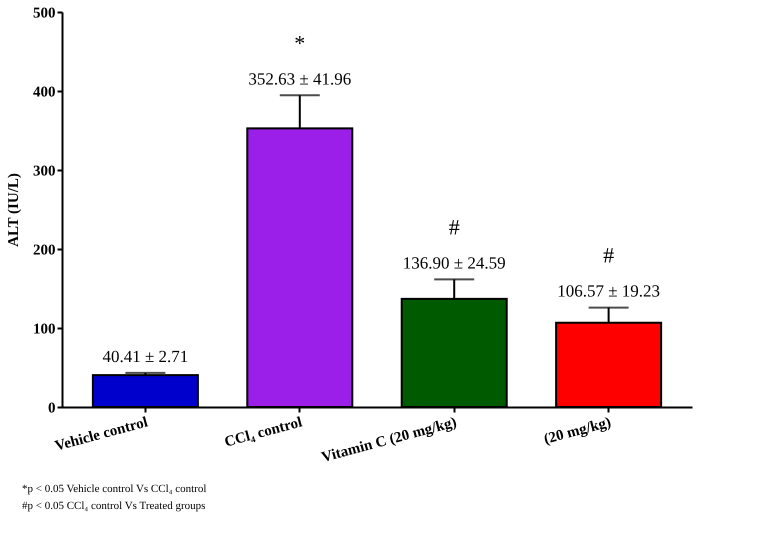  Describe the element at coordinates (44, 92) in the screenshot. I see `y-tick-label: 400` at that location.